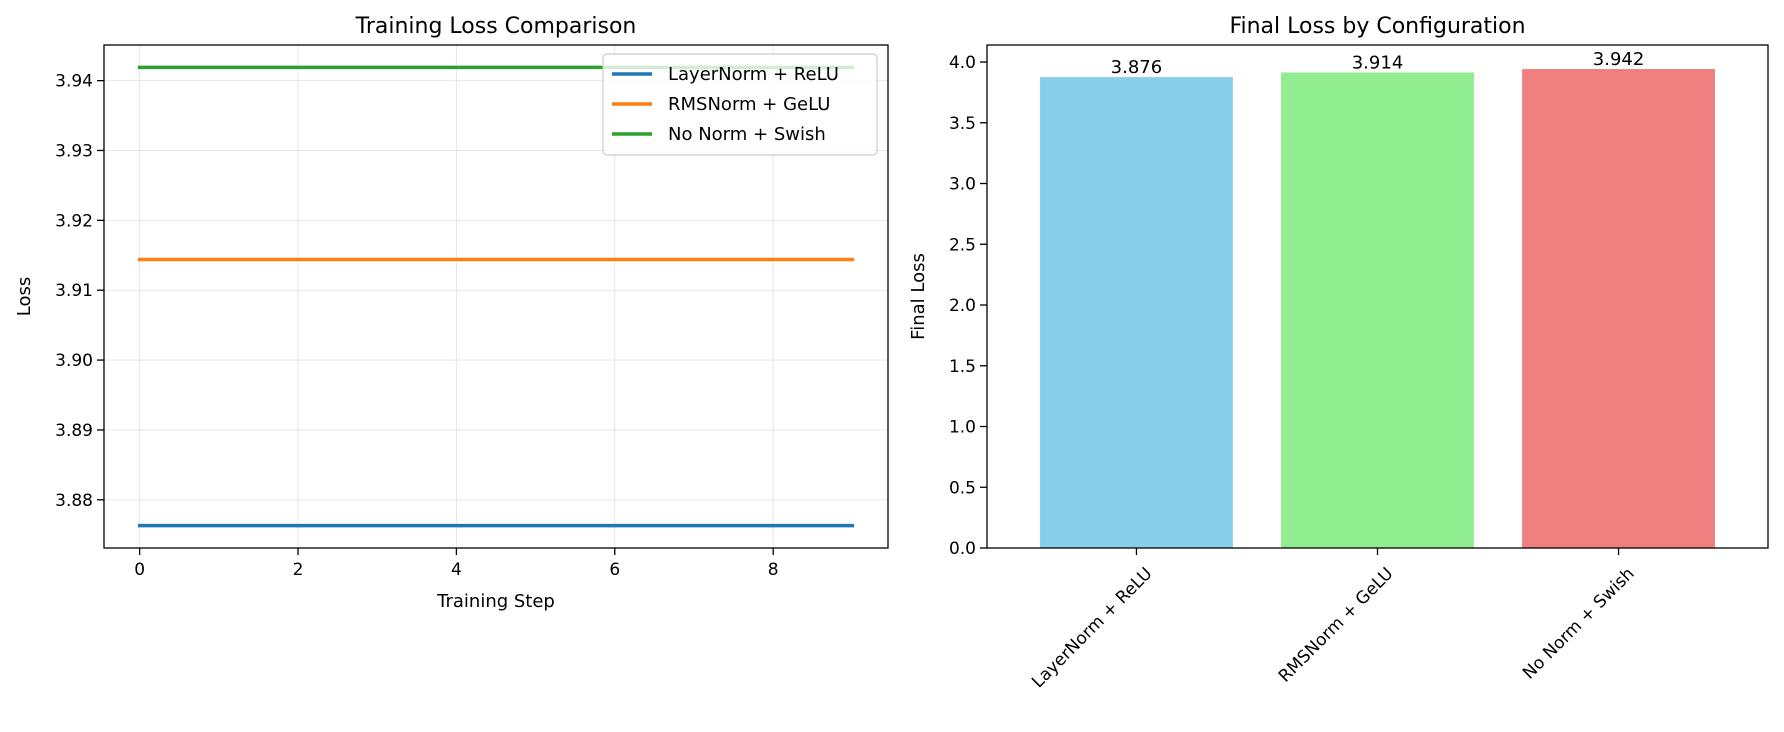 This screenshot has width=1784, height=732. What do you see at coordinates (74, 291) in the screenshot?
I see `y-tick-label: 3.91` at bounding box center [74, 291].